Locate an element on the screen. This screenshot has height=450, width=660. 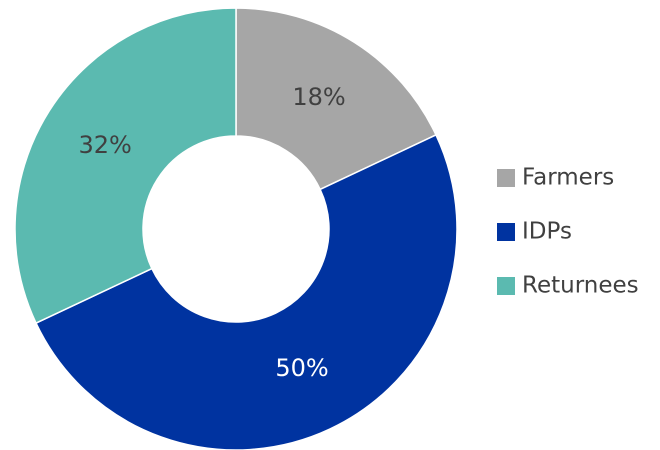
legend-label: Farmers is located at coordinates (568, 178).